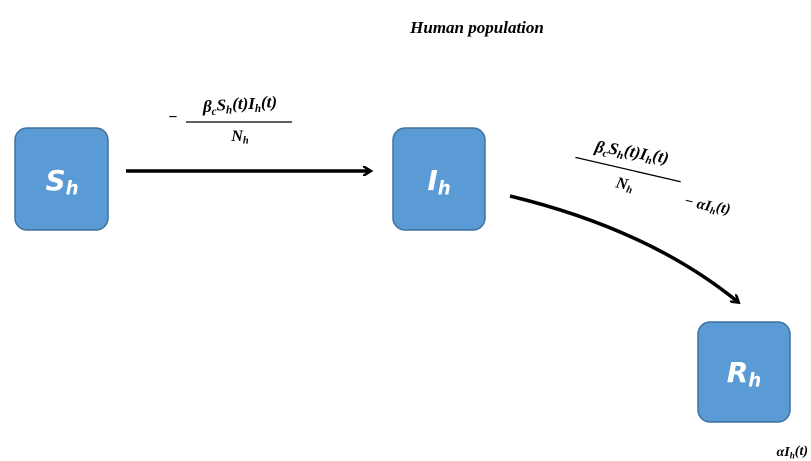 The height and width of the screenshot is (461, 811). What do you see at coordinates (432, 180) in the screenshot?
I see `text-part: I` at bounding box center [432, 180].